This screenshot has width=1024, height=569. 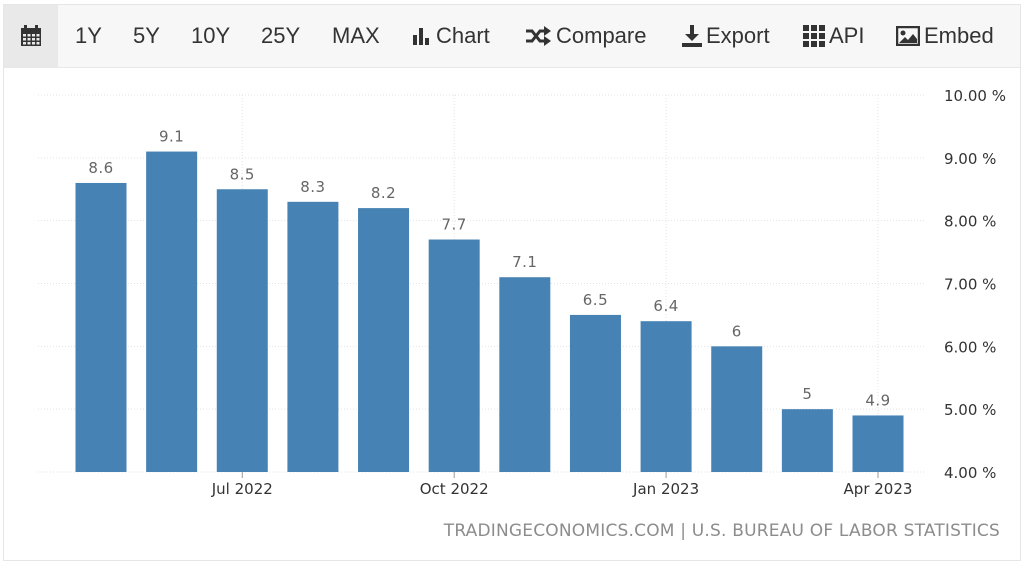 I want to click on x-tick-label: Oct 2022, so click(x=454, y=489).